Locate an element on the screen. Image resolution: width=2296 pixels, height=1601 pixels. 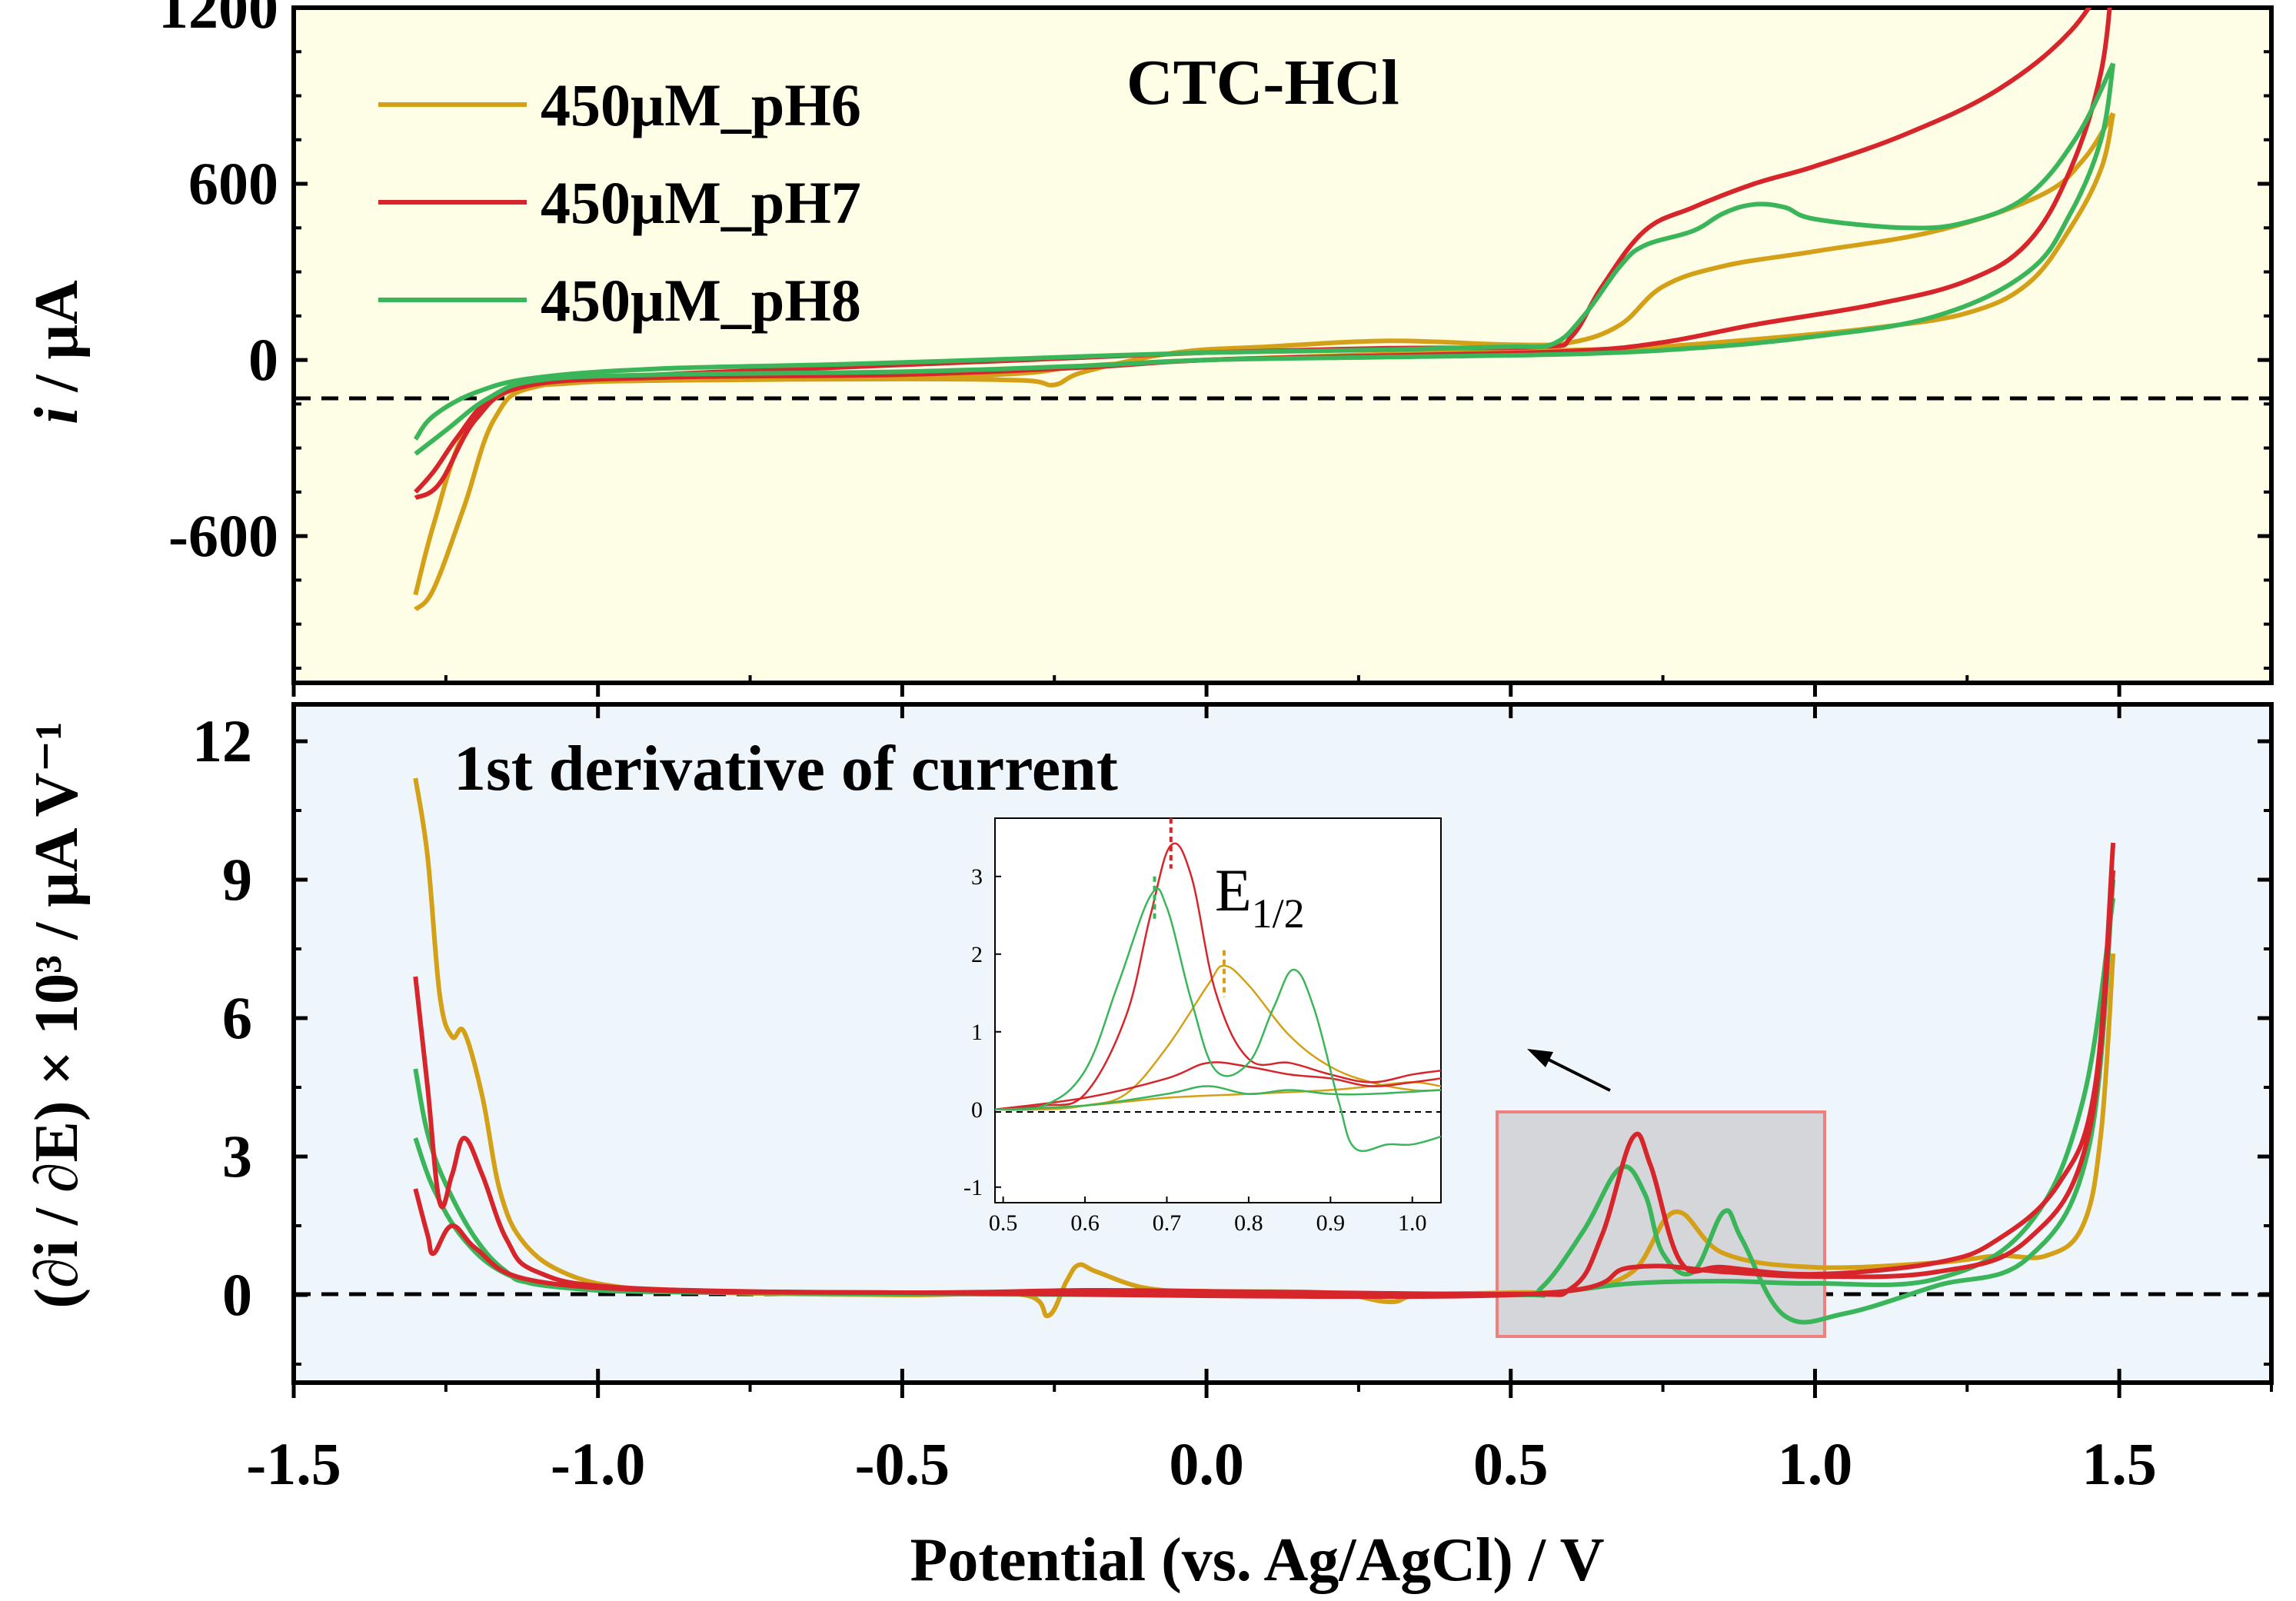
bottom-y-tick-label: 6 is located at coordinates (237, 1017).